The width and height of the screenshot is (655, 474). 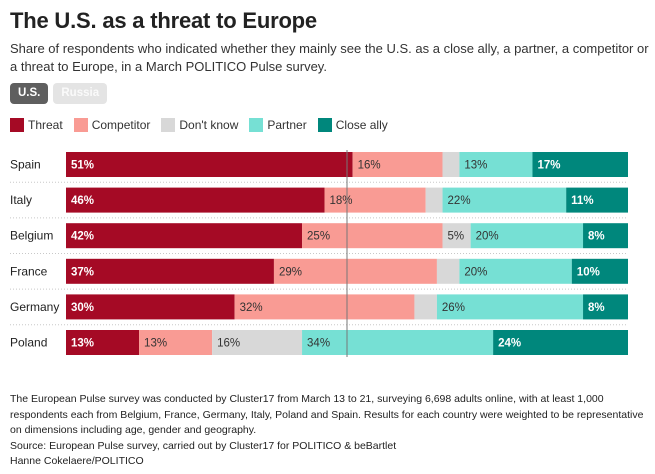 What do you see at coordinates (453, 308) in the screenshot?
I see `data-label: 26%` at bounding box center [453, 308].